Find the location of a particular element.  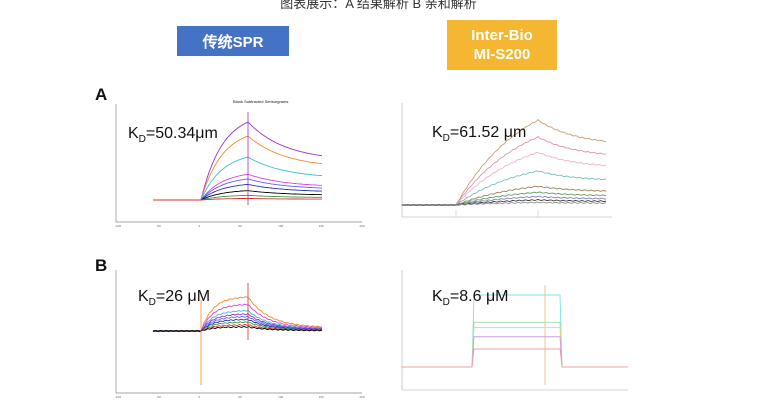

kd-b-left: KD=26 μM is located at coordinates (174, 298).